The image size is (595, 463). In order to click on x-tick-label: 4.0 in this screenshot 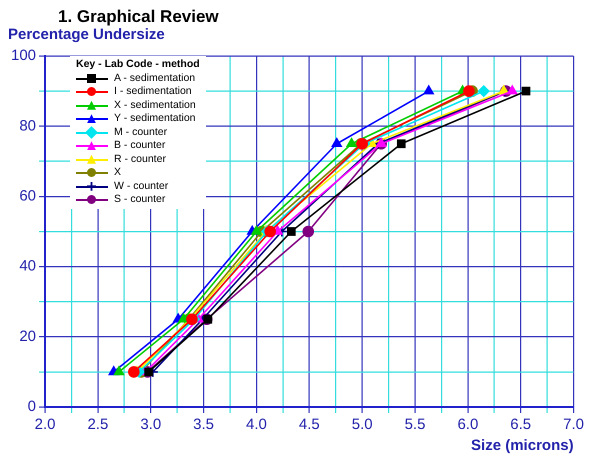, I will do `click(256, 425)`.